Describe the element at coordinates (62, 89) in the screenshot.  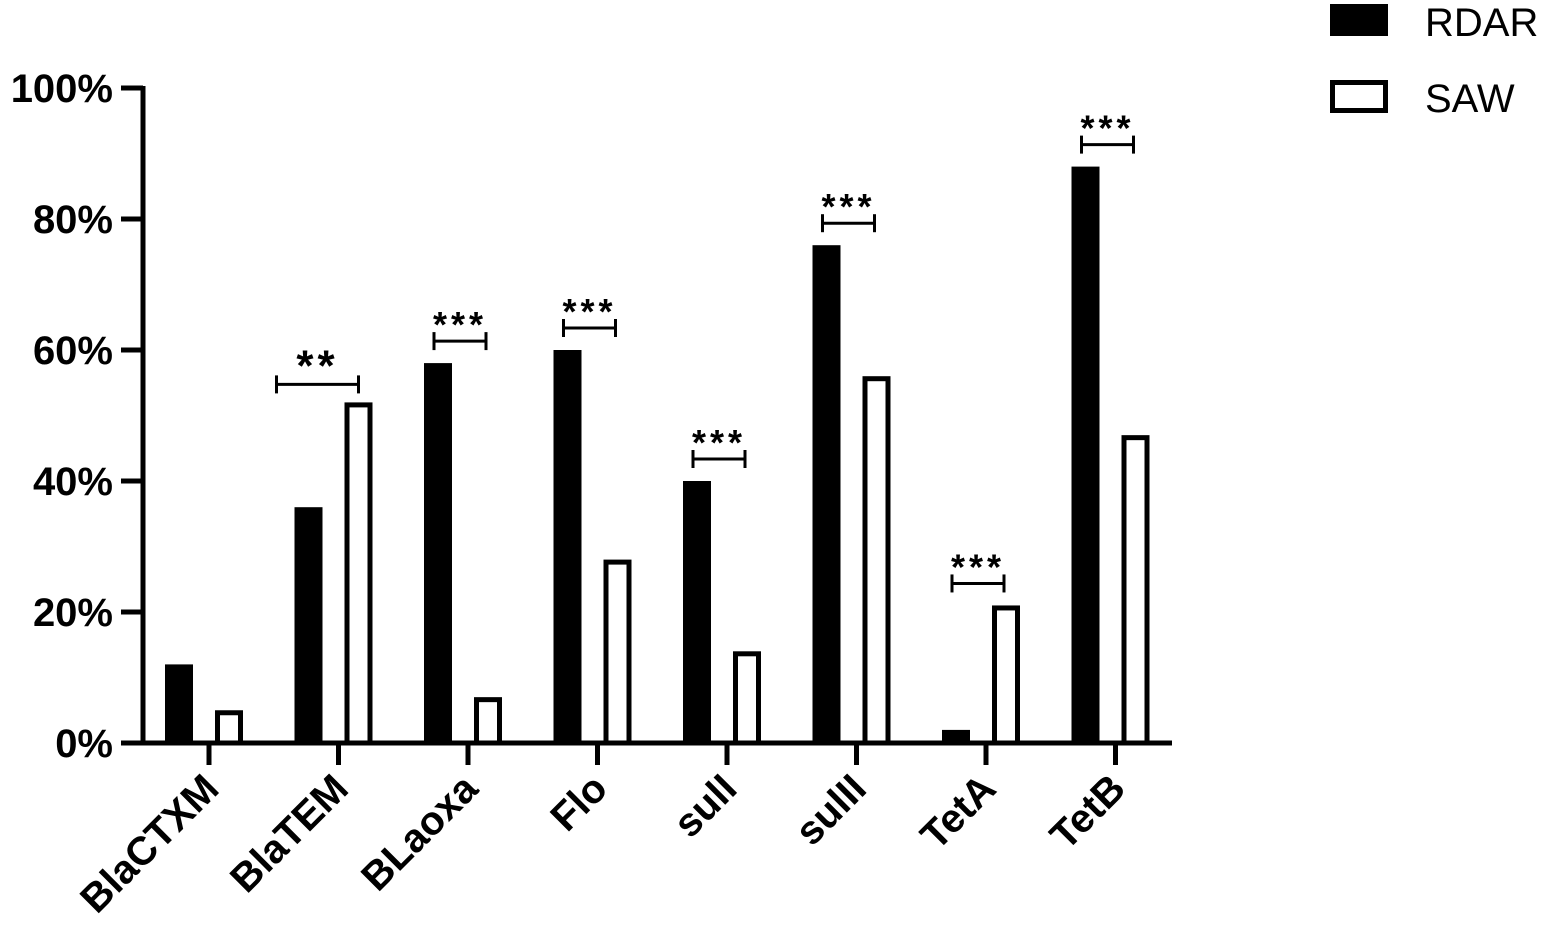
I see `y-tick-label: 100%` at that location.